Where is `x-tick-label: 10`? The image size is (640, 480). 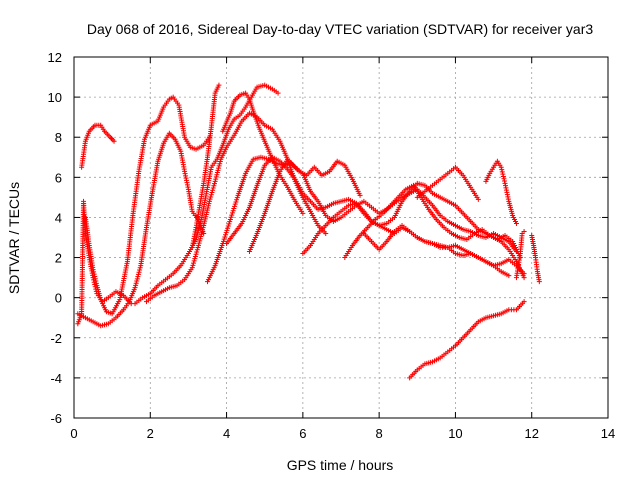
x-tick-label: 10 is located at coordinates (455, 433).